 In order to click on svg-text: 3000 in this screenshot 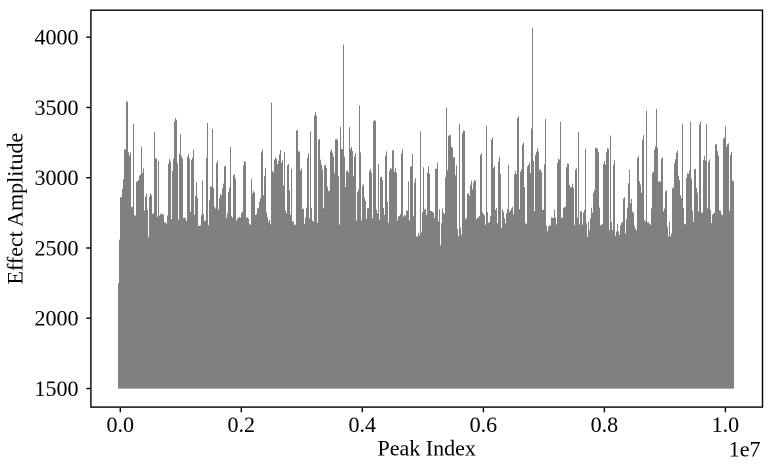, I will do `click(57, 177)`.